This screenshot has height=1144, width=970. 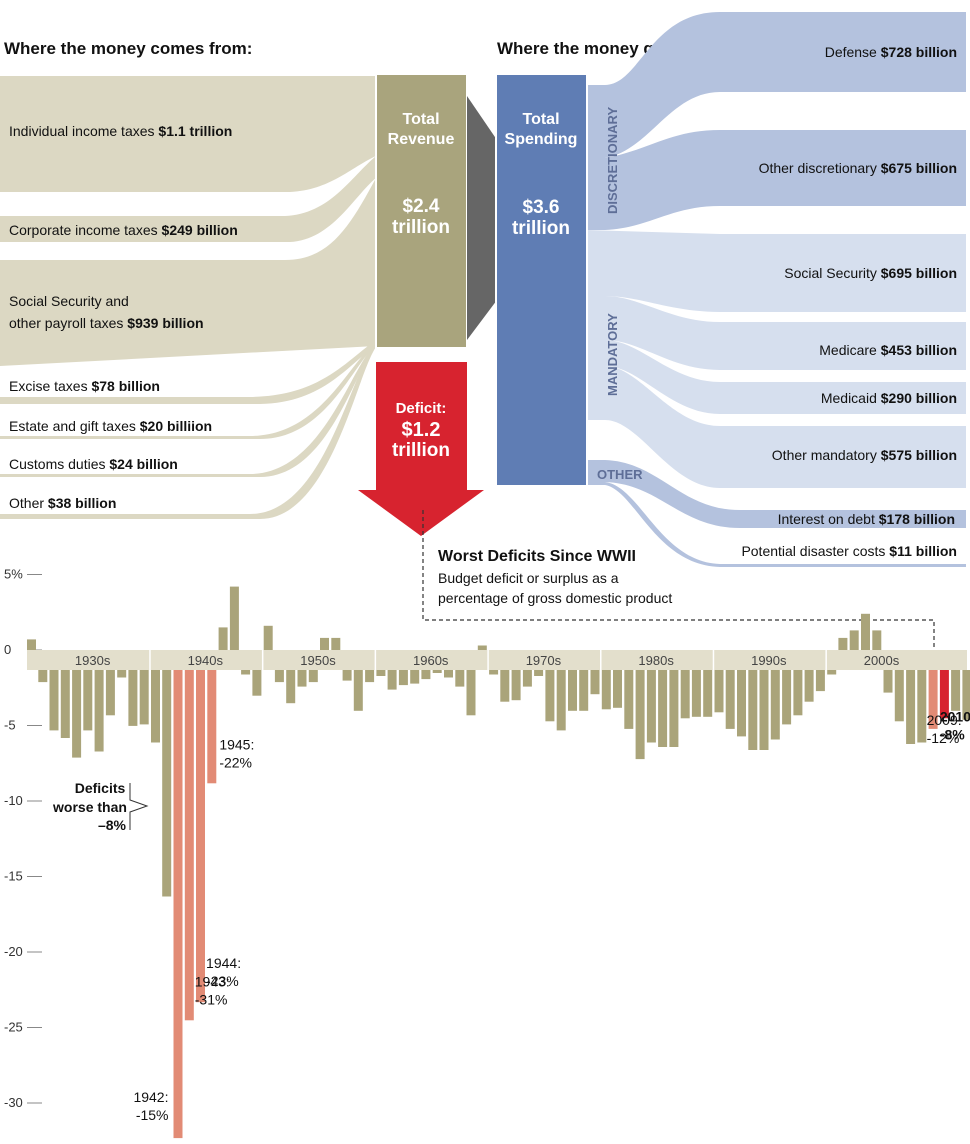 What do you see at coordinates (561, 700) in the screenshot?
I see `bar-1976` at bounding box center [561, 700].